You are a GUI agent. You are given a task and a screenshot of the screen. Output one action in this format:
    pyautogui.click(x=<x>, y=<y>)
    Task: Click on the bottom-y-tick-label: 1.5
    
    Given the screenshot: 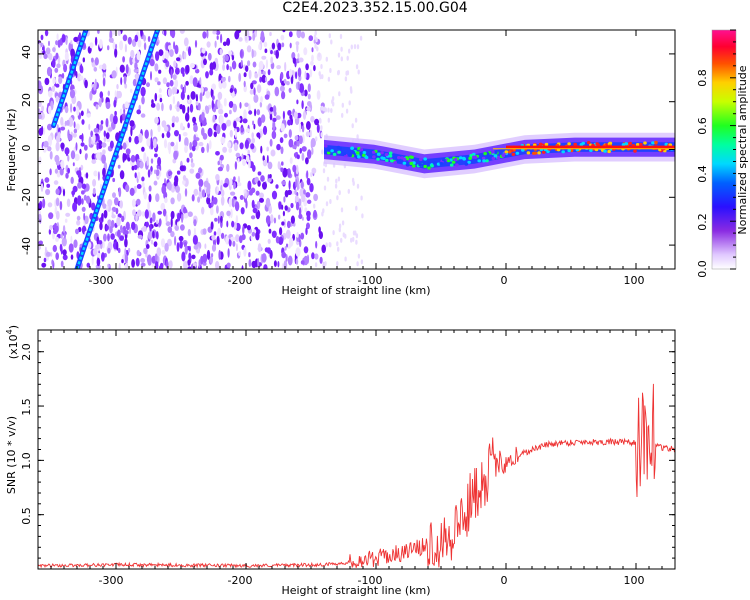 What is the action you would take?
    pyautogui.click(x=26, y=407)
    